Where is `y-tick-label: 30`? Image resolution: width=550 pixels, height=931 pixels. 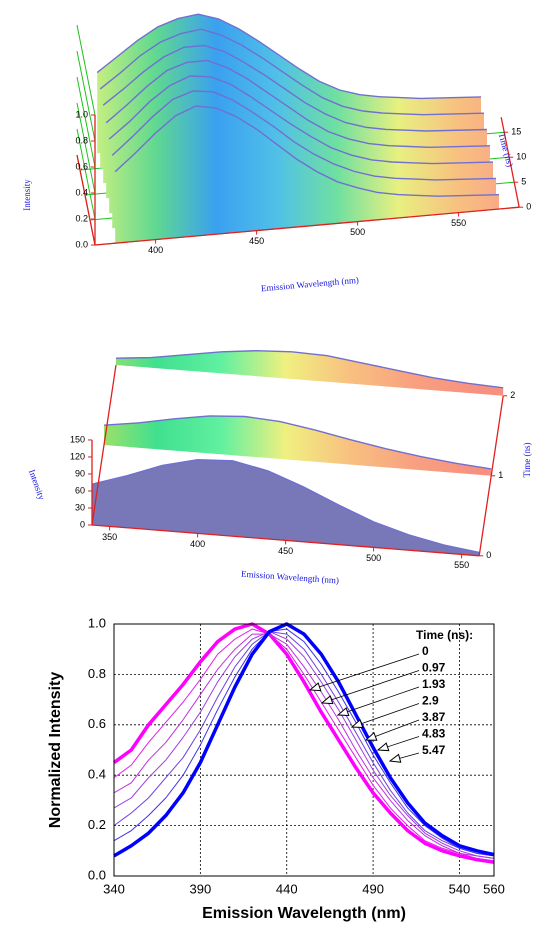 y-tick-label: 30 is located at coordinates (80, 507).